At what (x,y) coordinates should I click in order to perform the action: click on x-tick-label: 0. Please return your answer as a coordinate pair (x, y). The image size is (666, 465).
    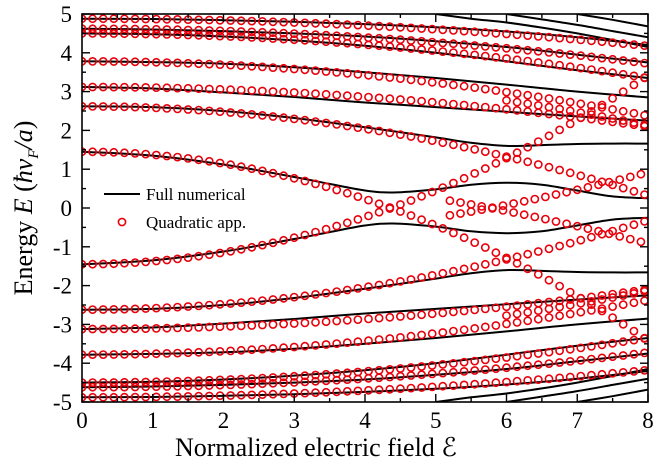
    Looking at the image, I should click on (82, 420).